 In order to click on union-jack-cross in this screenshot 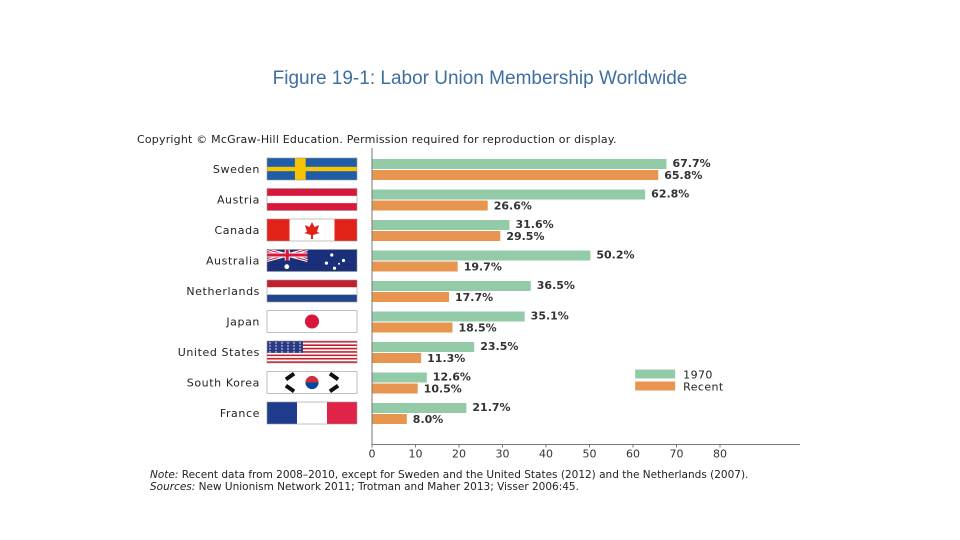, I will do `click(287, 255)`.